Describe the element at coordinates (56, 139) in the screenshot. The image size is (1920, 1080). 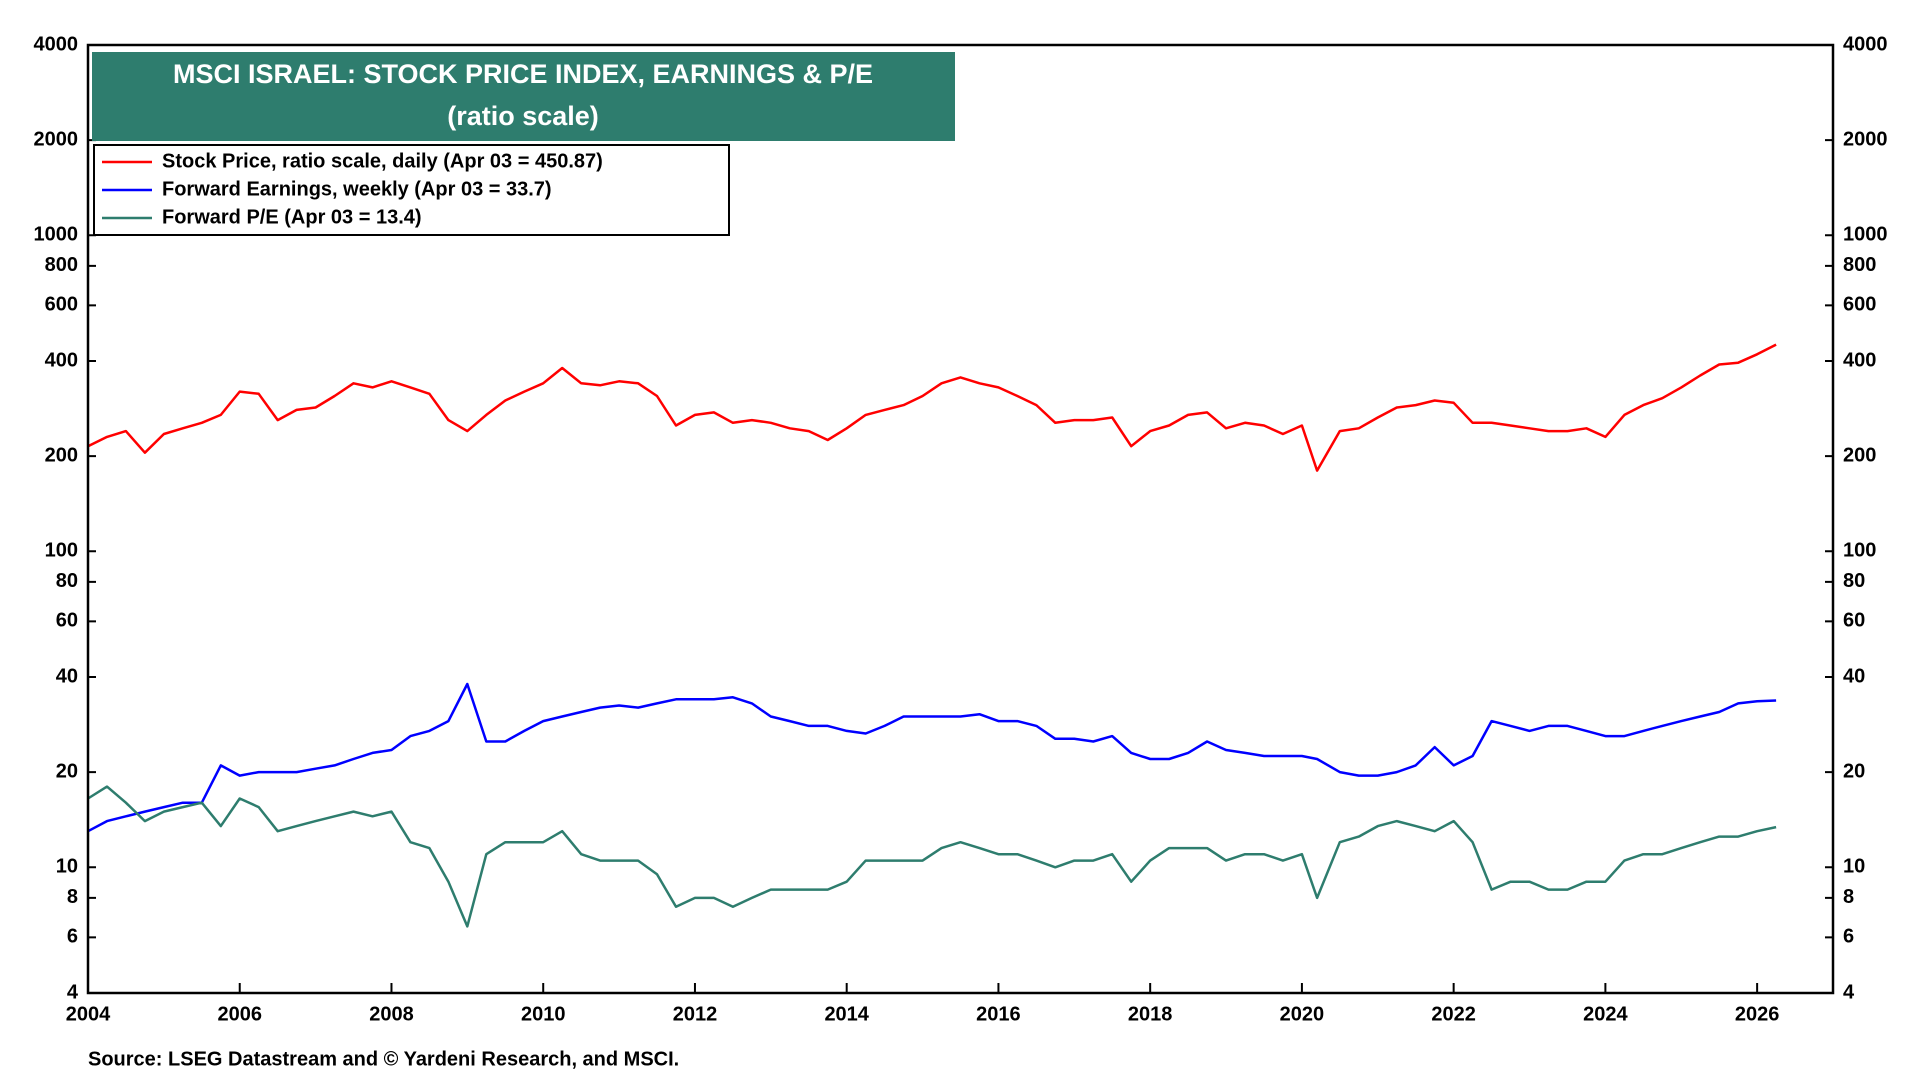
I see `y-tick-label: 2000` at that location.